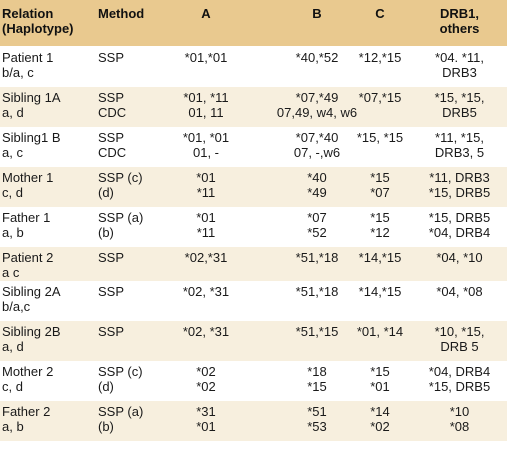 This screenshot has width=507, height=449. What do you see at coordinates (317, 217) in the screenshot?
I see `b-cell-line: *07` at bounding box center [317, 217].